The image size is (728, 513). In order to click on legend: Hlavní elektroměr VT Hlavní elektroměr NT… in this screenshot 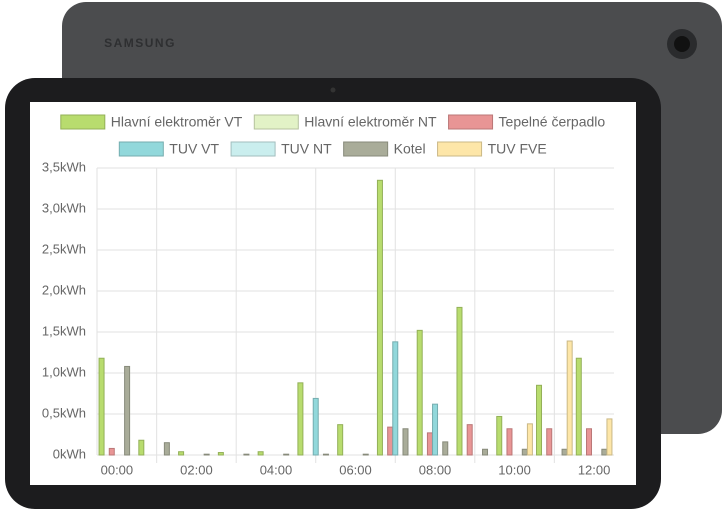, I will do `click(333, 135)`.